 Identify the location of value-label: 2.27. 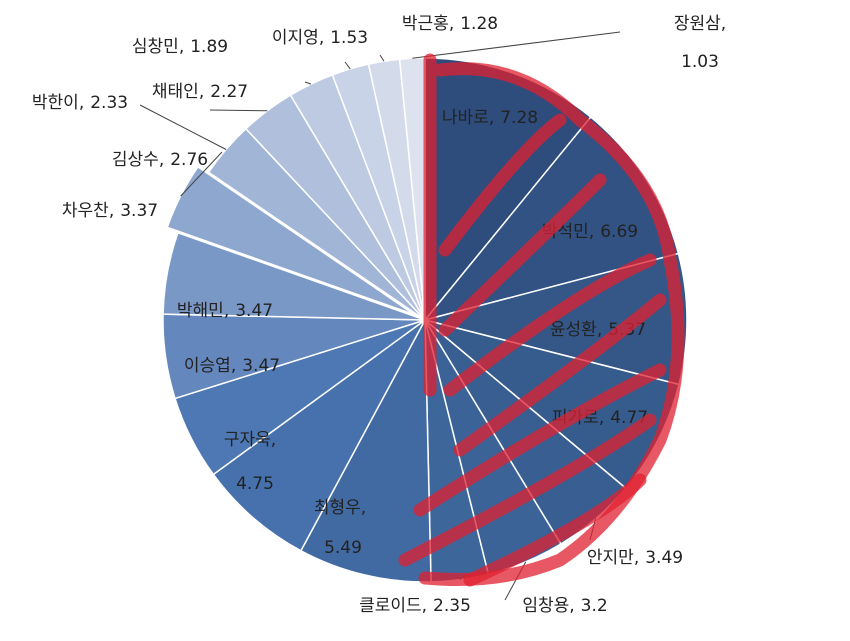
(229, 92).